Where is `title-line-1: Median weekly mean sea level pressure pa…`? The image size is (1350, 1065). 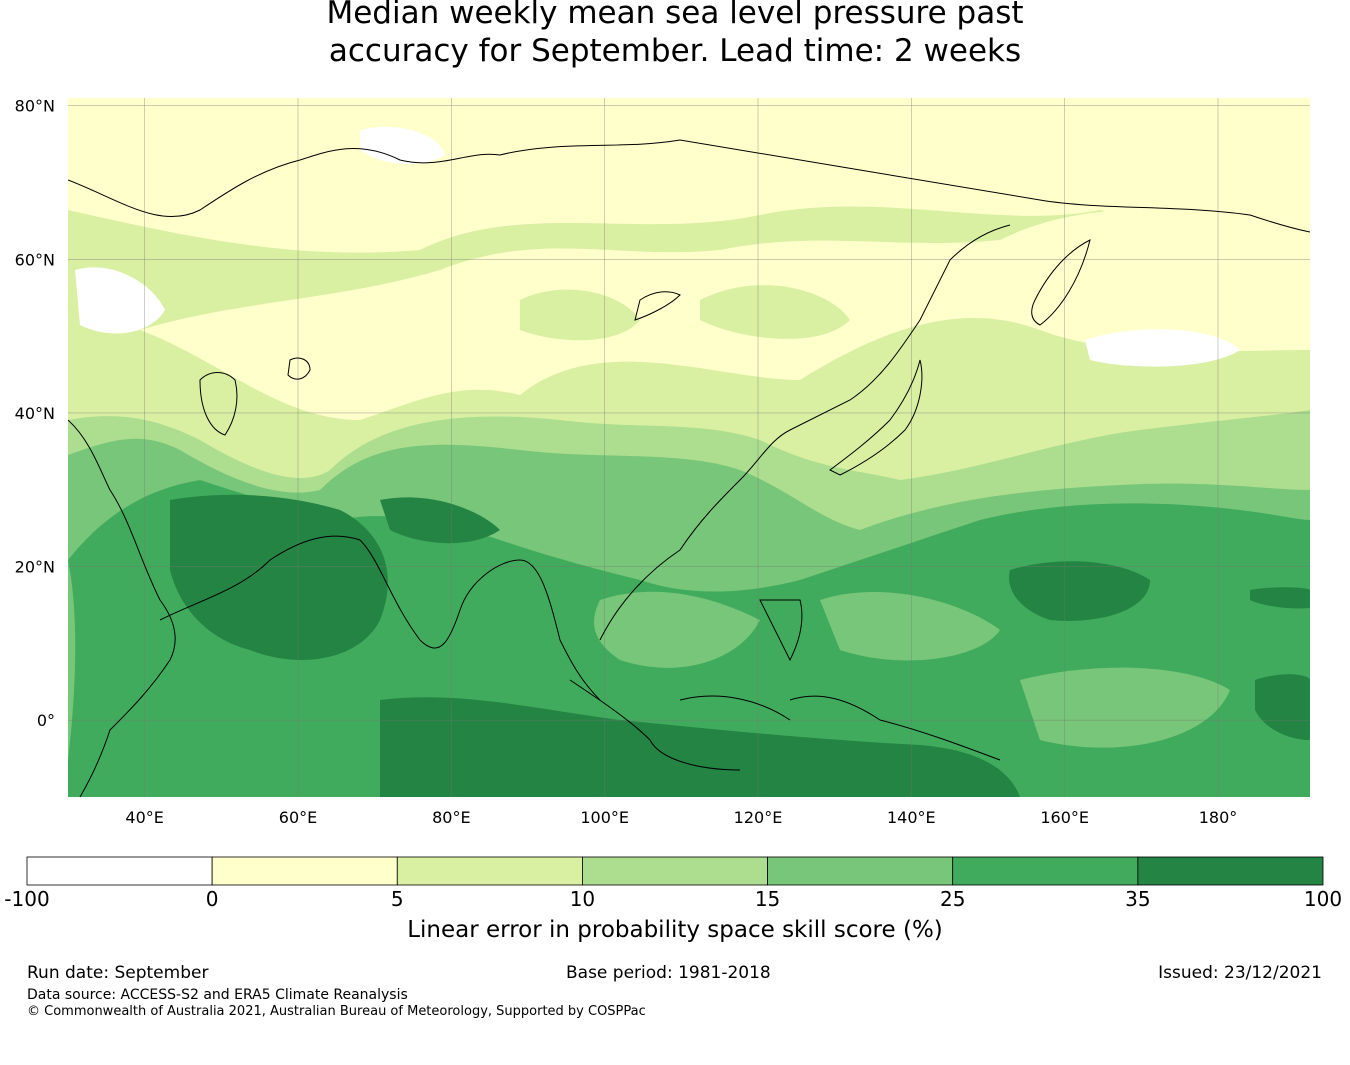
title-line-1: Median weekly mean sea level pressure pa… is located at coordinates (675, 15).